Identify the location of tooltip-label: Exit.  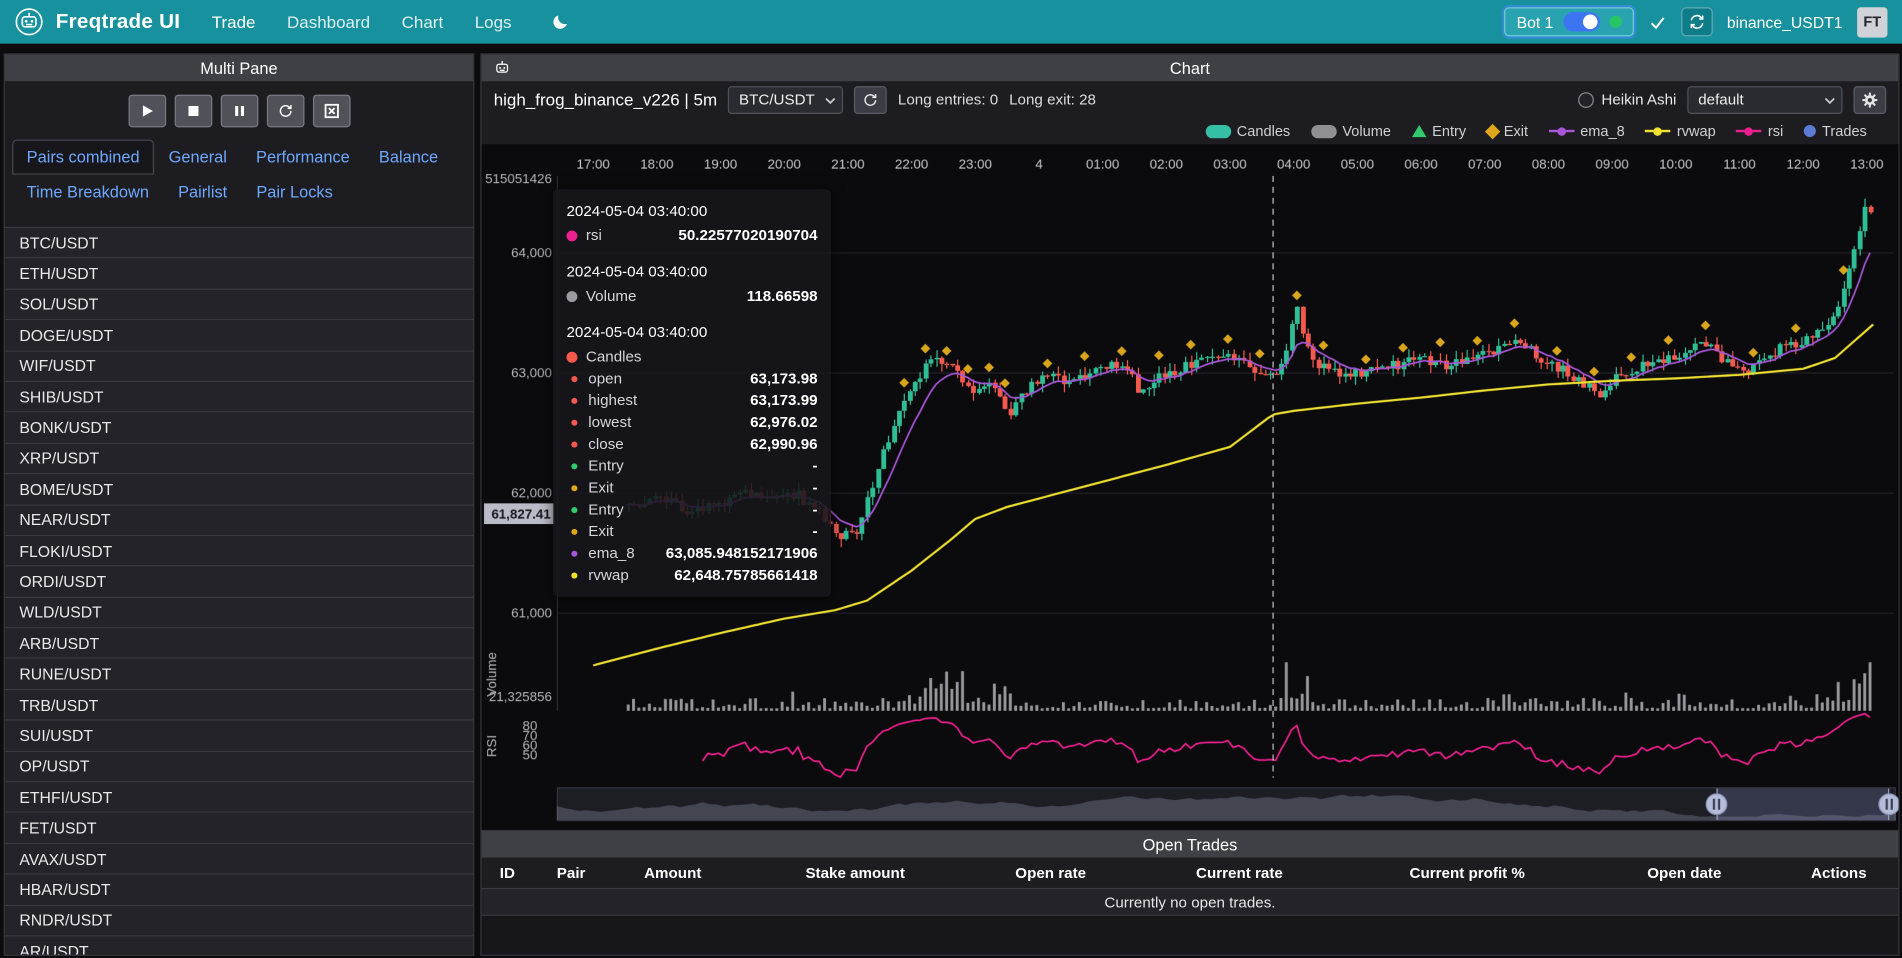
(601, 488).